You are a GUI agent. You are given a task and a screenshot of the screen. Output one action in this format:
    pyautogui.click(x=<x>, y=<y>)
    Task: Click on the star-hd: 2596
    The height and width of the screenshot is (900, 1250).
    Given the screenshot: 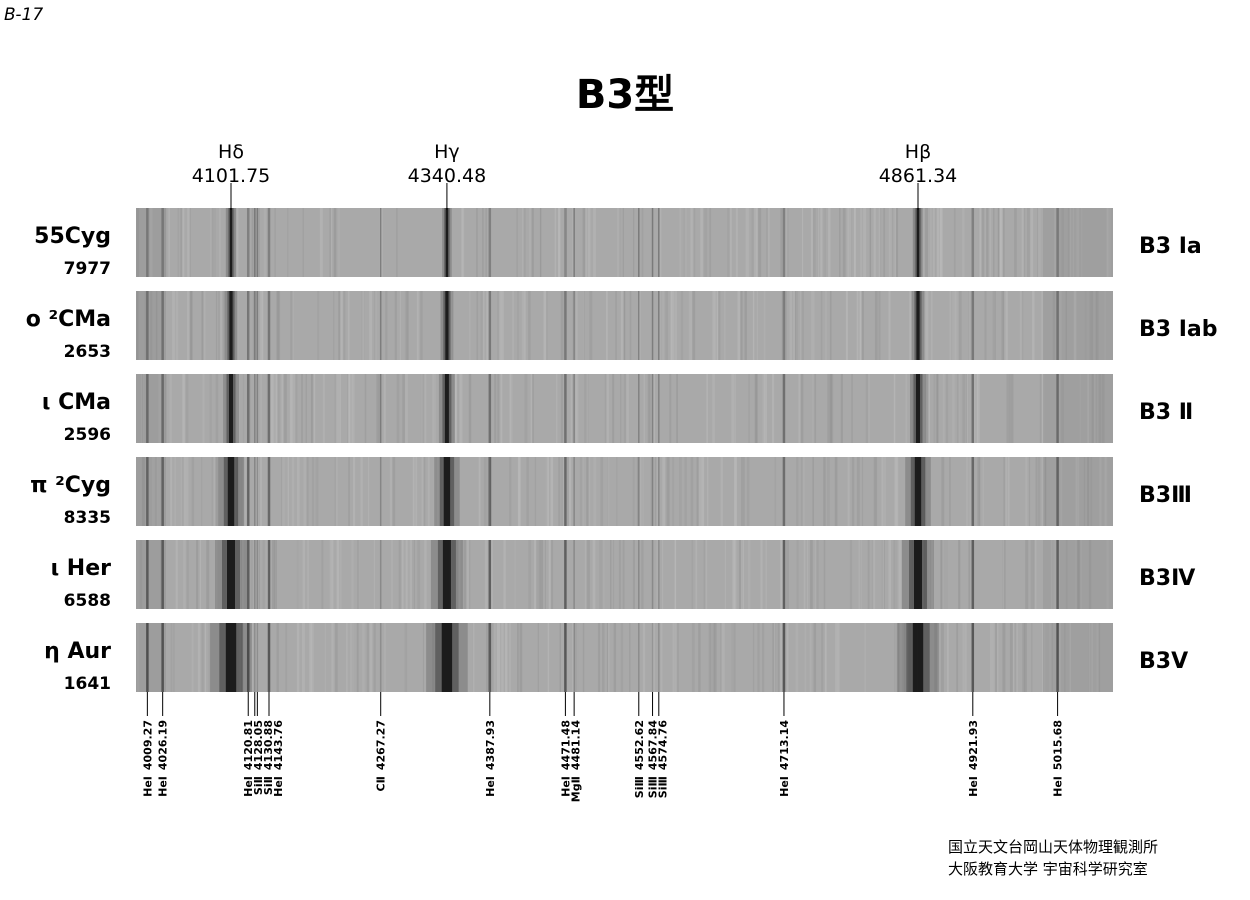 What is the action you would take?
    pyautogui.click(x=87, y=435)
    